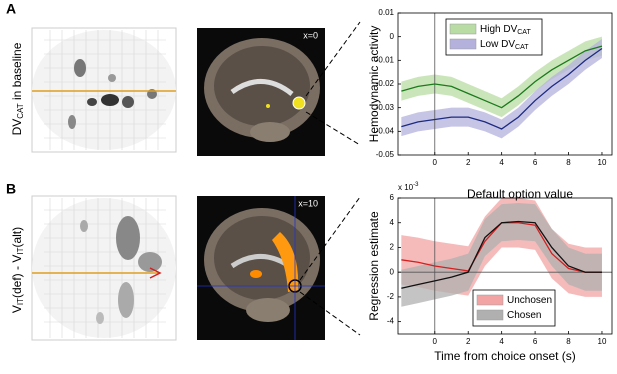 The image size is (617, 374). Describe the element at coordinates (391, 296) in the screenshot. I see `y-tick-label: -2` at that location.